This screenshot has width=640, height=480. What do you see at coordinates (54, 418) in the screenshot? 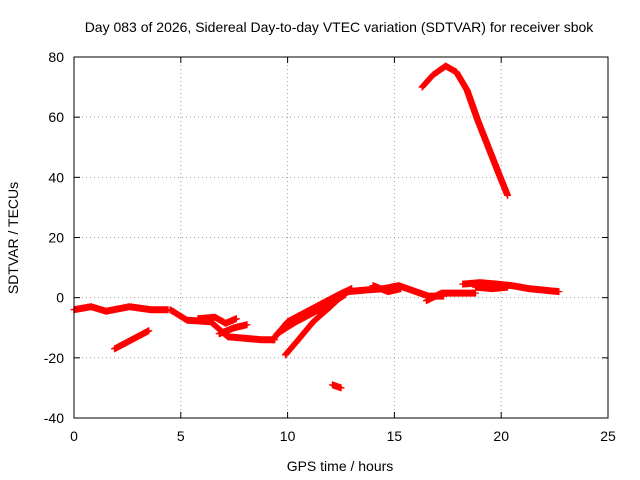
I see `y-tick-label: -40` at bounding box center [54, 418].